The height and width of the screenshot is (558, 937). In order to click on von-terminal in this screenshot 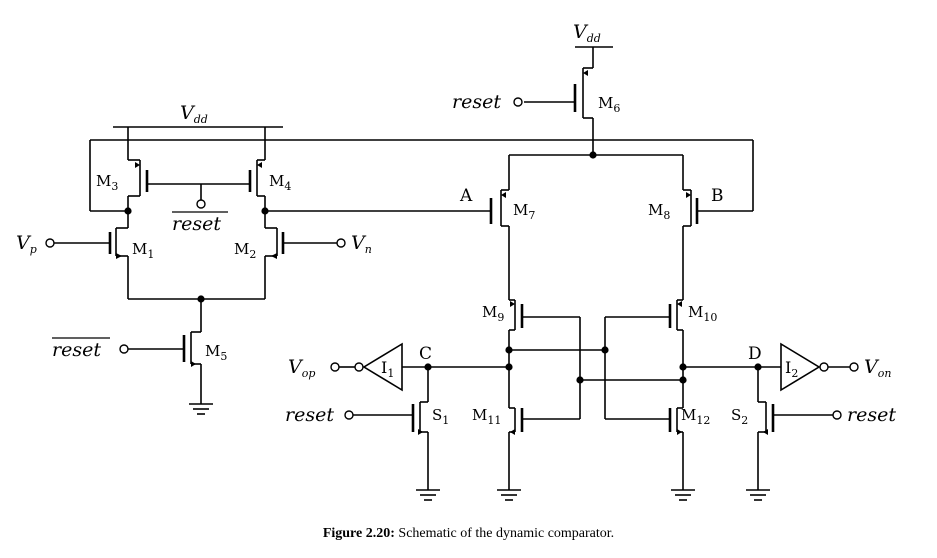, I will do `click(854, 367)`.